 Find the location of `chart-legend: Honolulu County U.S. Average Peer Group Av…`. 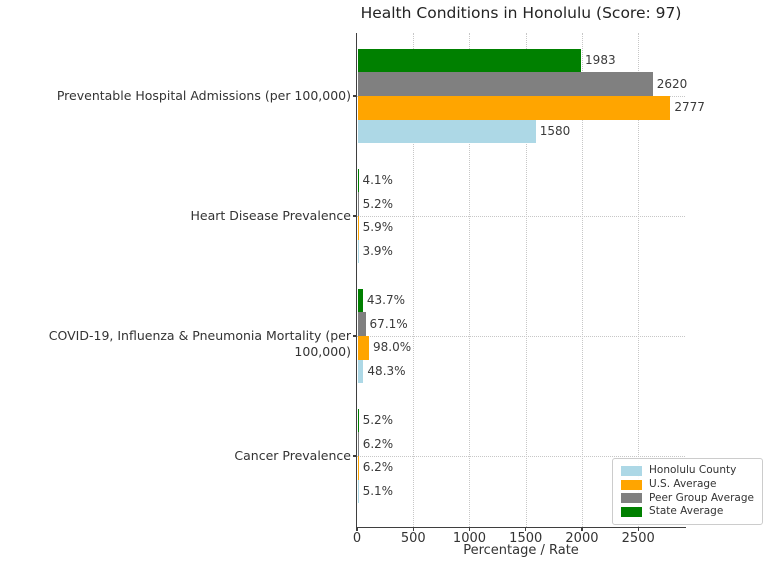

chart-legend: Honolulu County U.S. Average Peer Group Av… is located at coordinates (687, 492).